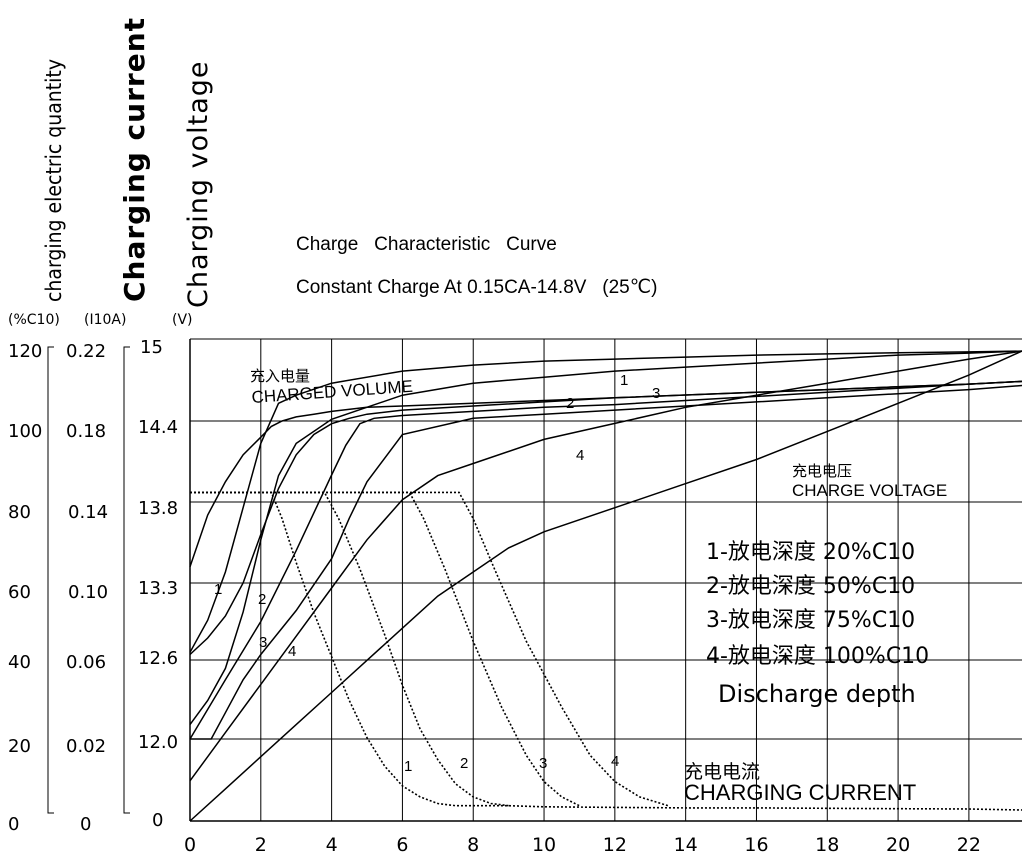  Describe the element at coordinates (280, 376) in the screenshot. I see `charged-volume-cn-label: 充入电量` at that location.